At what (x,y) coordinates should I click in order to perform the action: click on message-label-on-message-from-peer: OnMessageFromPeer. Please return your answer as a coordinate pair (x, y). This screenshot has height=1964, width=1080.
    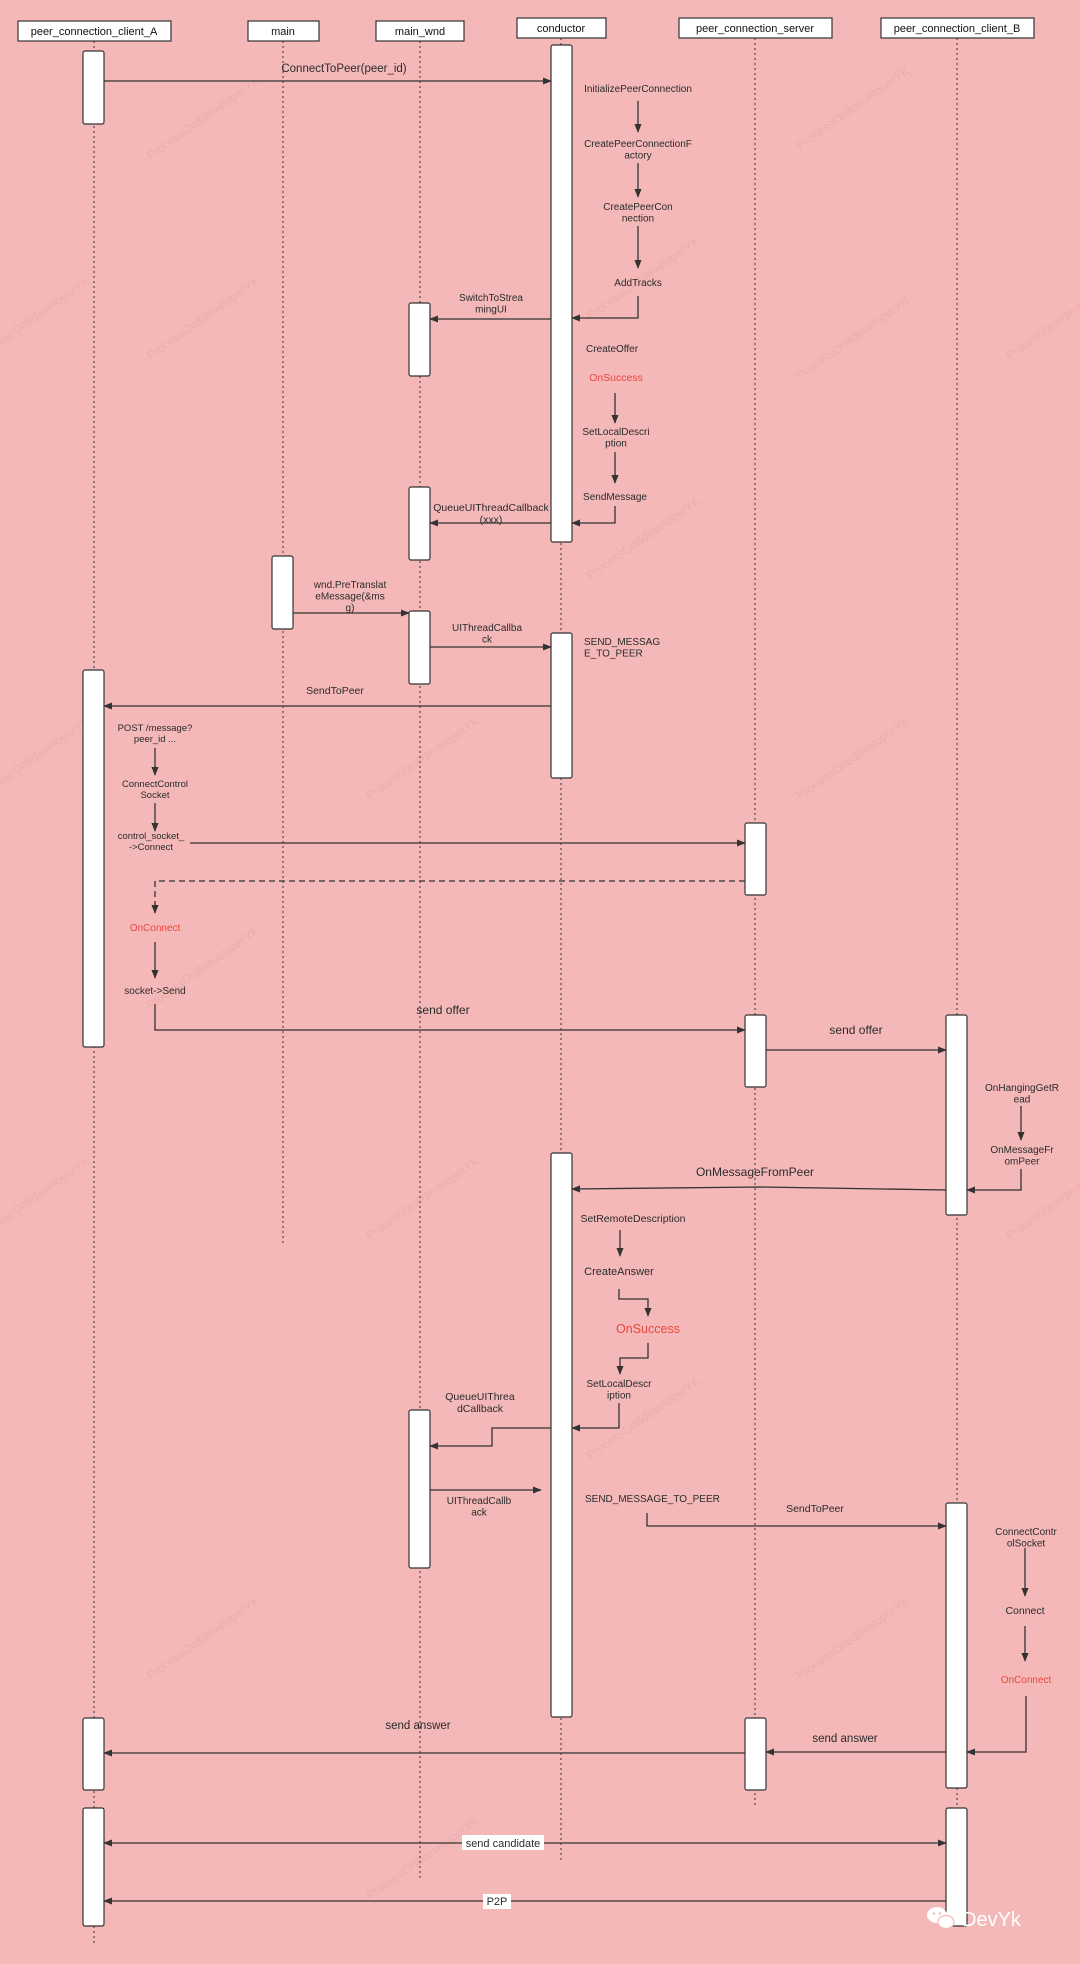
    Looking at the image, I should click on (755, 1172).